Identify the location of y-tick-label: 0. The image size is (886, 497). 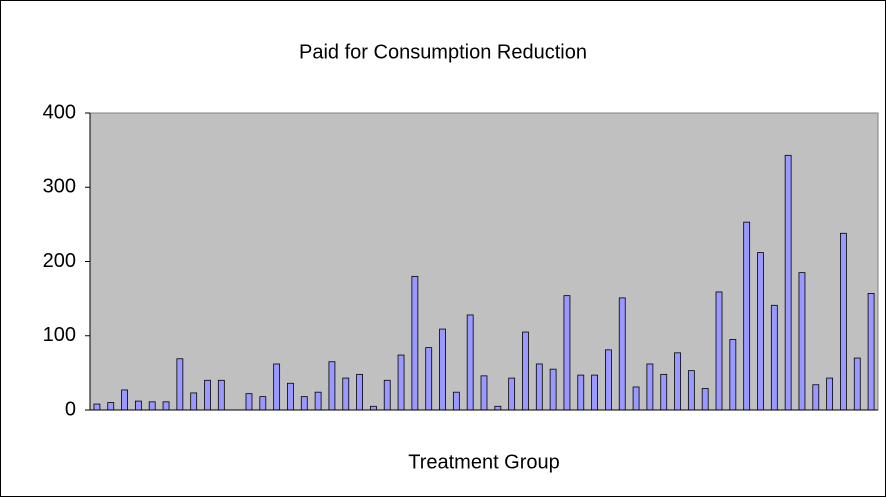
(70, 409).